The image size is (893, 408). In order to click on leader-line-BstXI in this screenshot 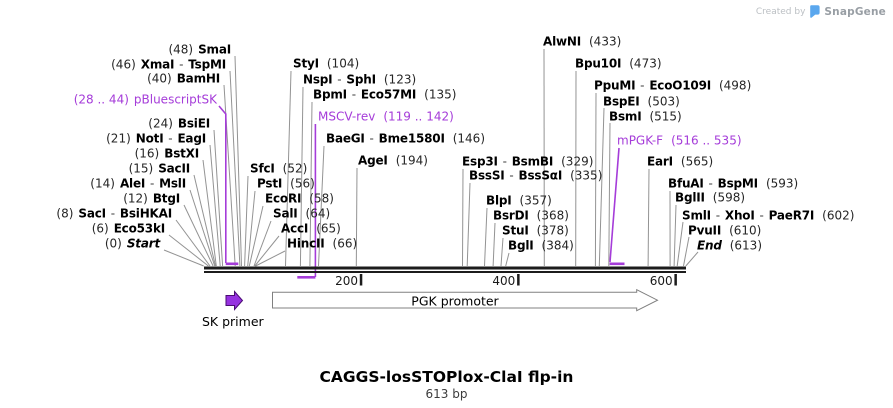, I will do `click(209, 213)`.